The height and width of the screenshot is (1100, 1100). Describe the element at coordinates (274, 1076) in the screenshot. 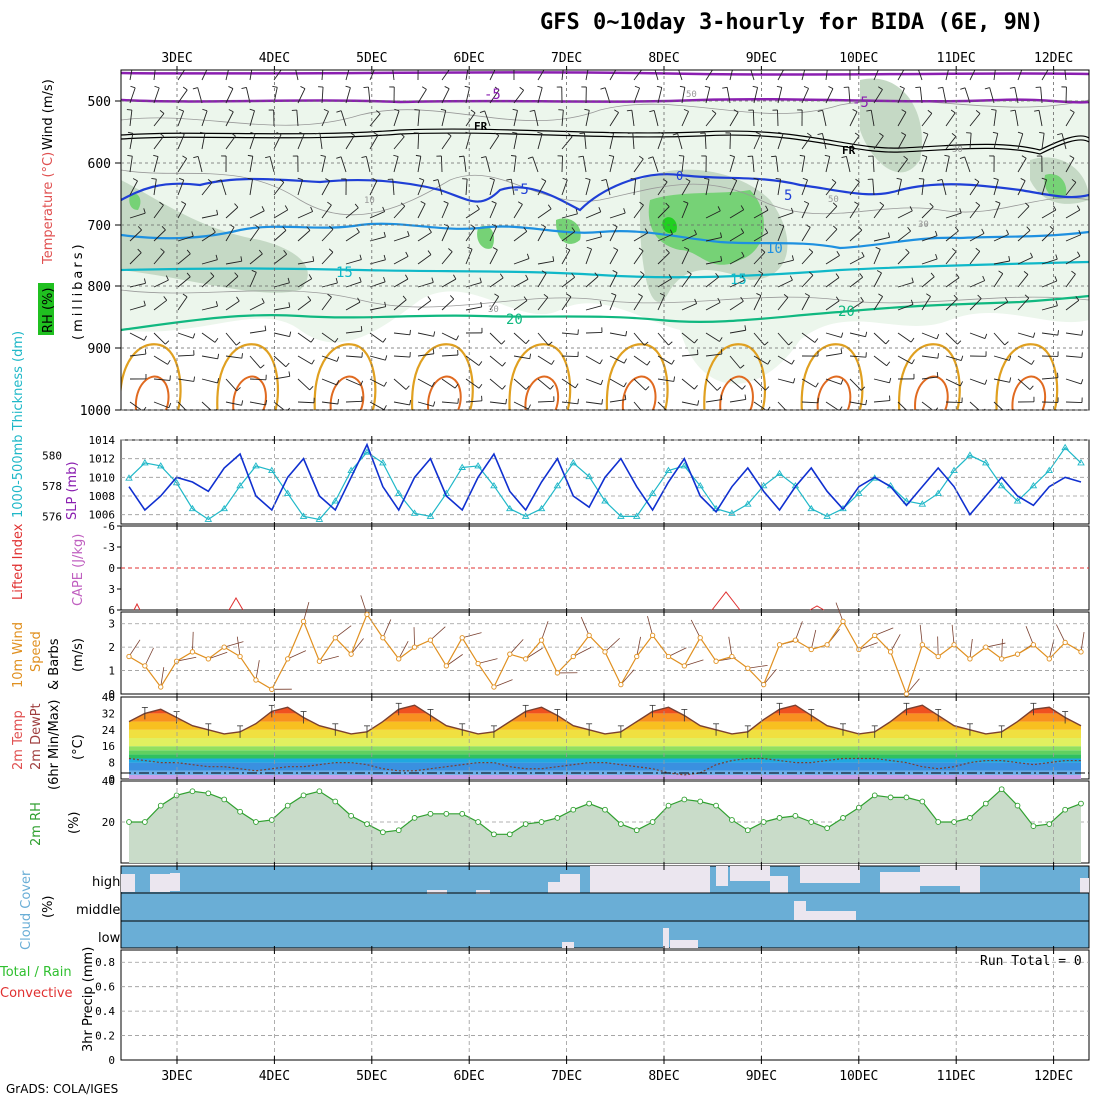

I see `bottom-date-label: 4DEC` at that location.